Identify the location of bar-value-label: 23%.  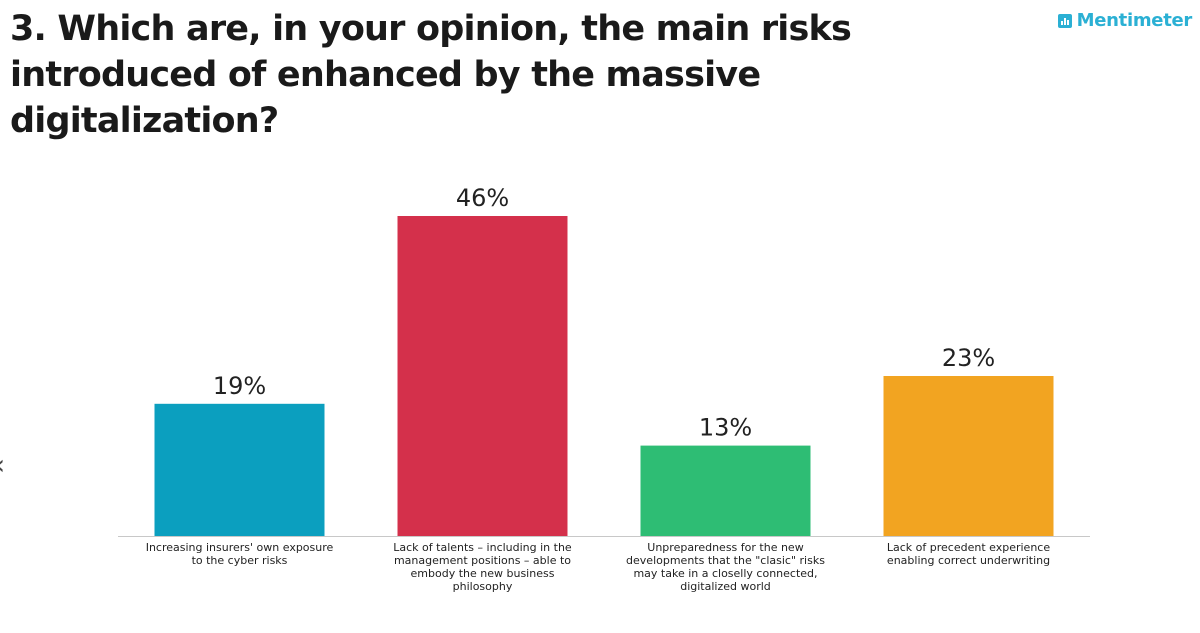
(968, 358).